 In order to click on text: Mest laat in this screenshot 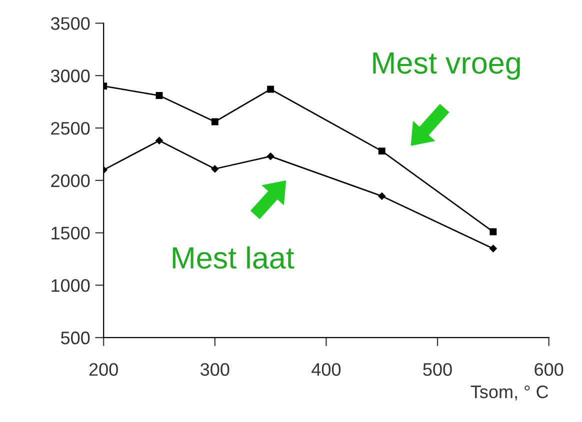, I will do `click(233, 257)`.